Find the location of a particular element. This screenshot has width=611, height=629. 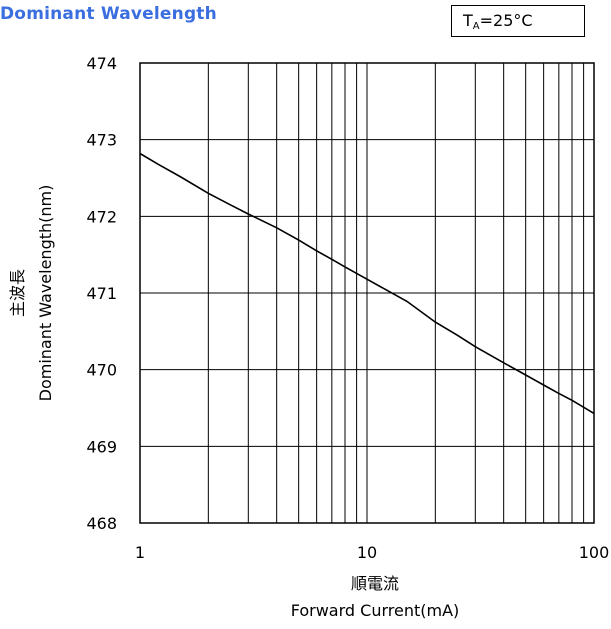

x-tick-labels: 1 10 100 is located at coordinates (372, 552).